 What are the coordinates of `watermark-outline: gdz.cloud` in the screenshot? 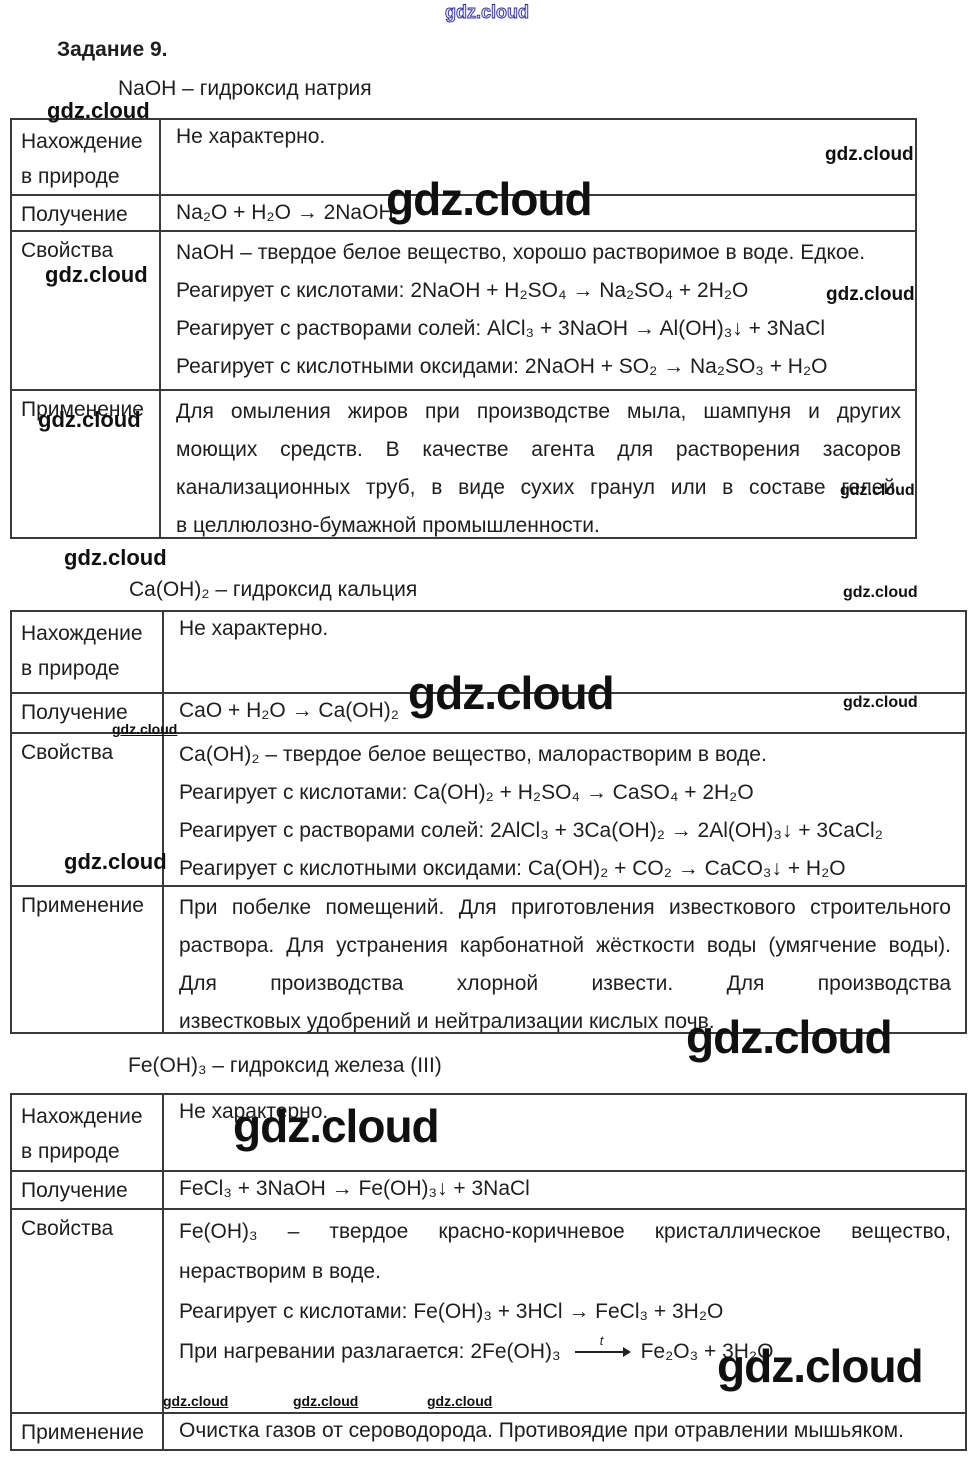 It's located at (487, 12).